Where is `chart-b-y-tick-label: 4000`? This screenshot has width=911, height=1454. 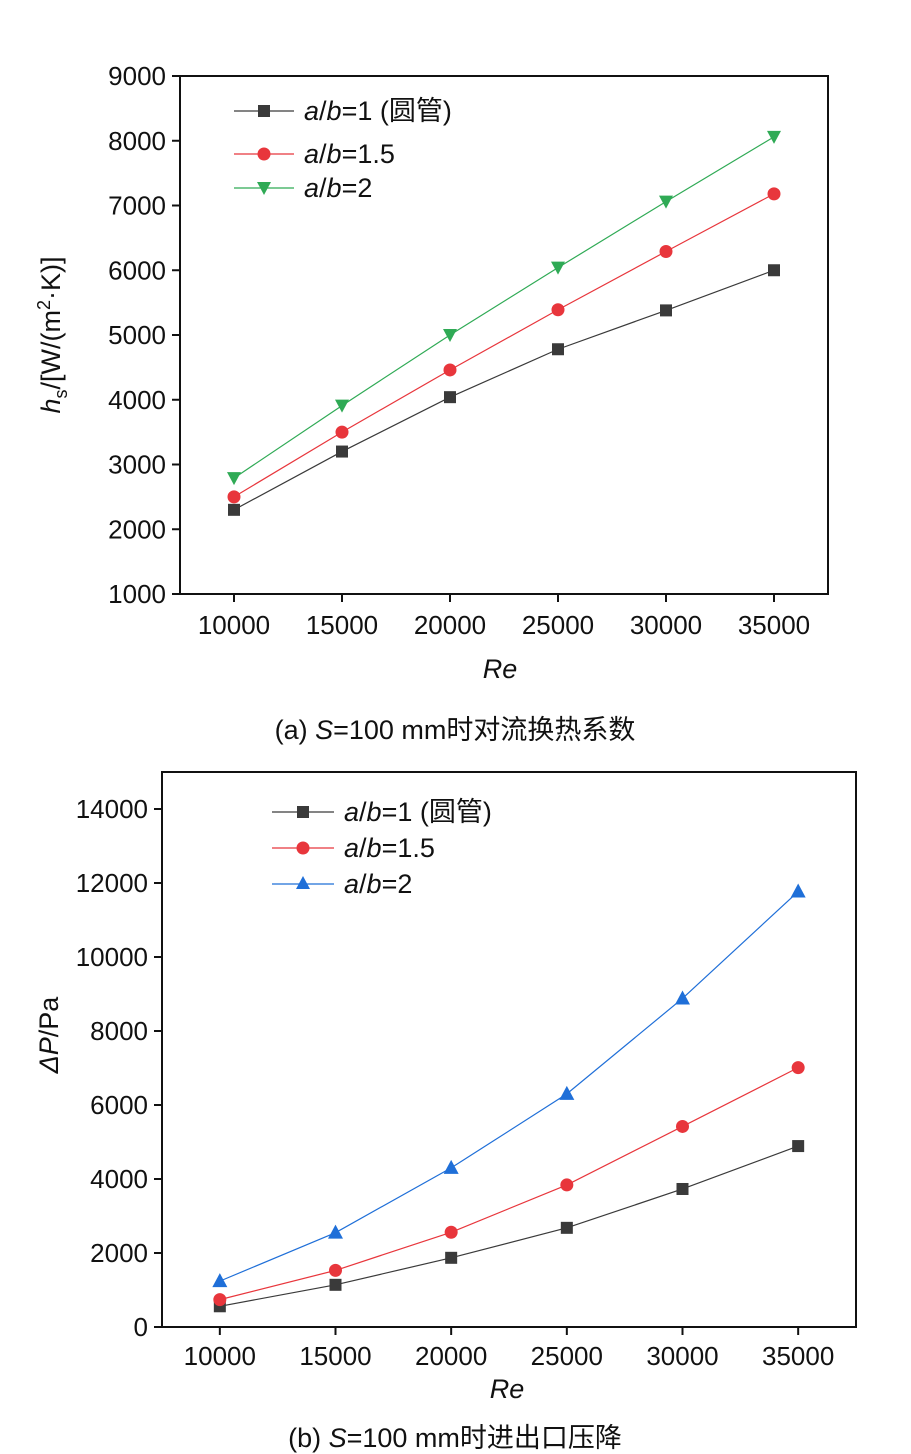 chart-b-y-tick-label: 4000 is located at coordinates (119, 1179).